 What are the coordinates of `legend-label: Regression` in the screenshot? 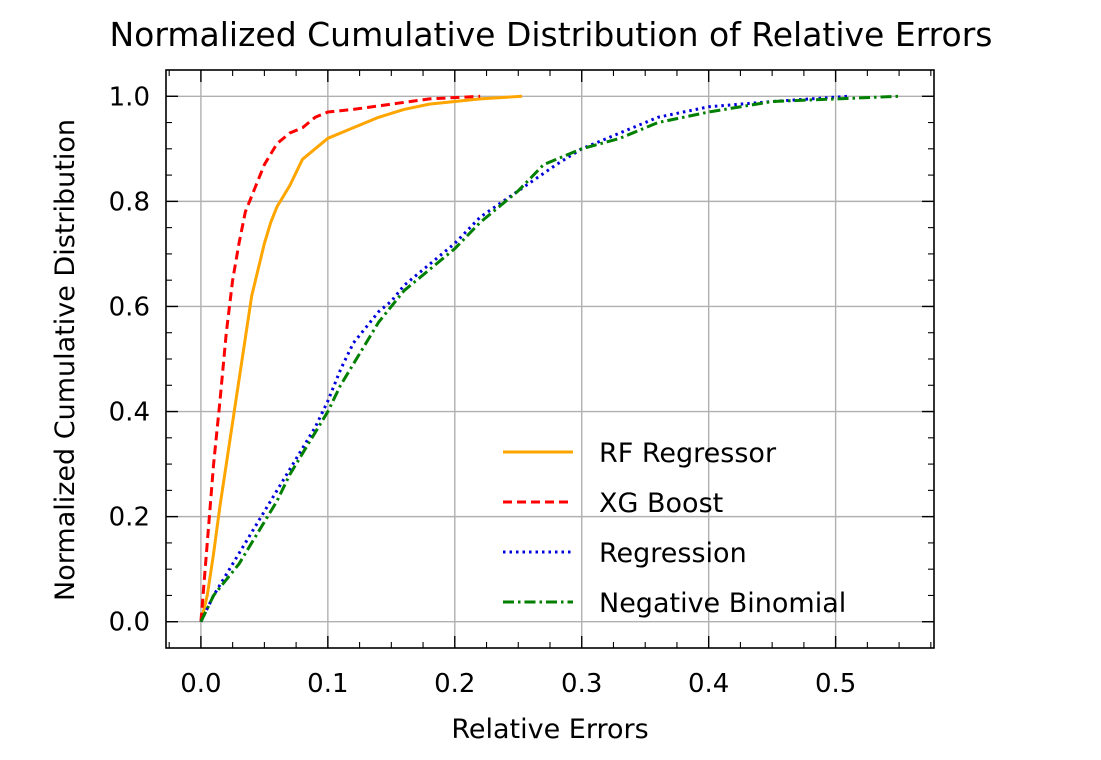 It's located at (673, 553).